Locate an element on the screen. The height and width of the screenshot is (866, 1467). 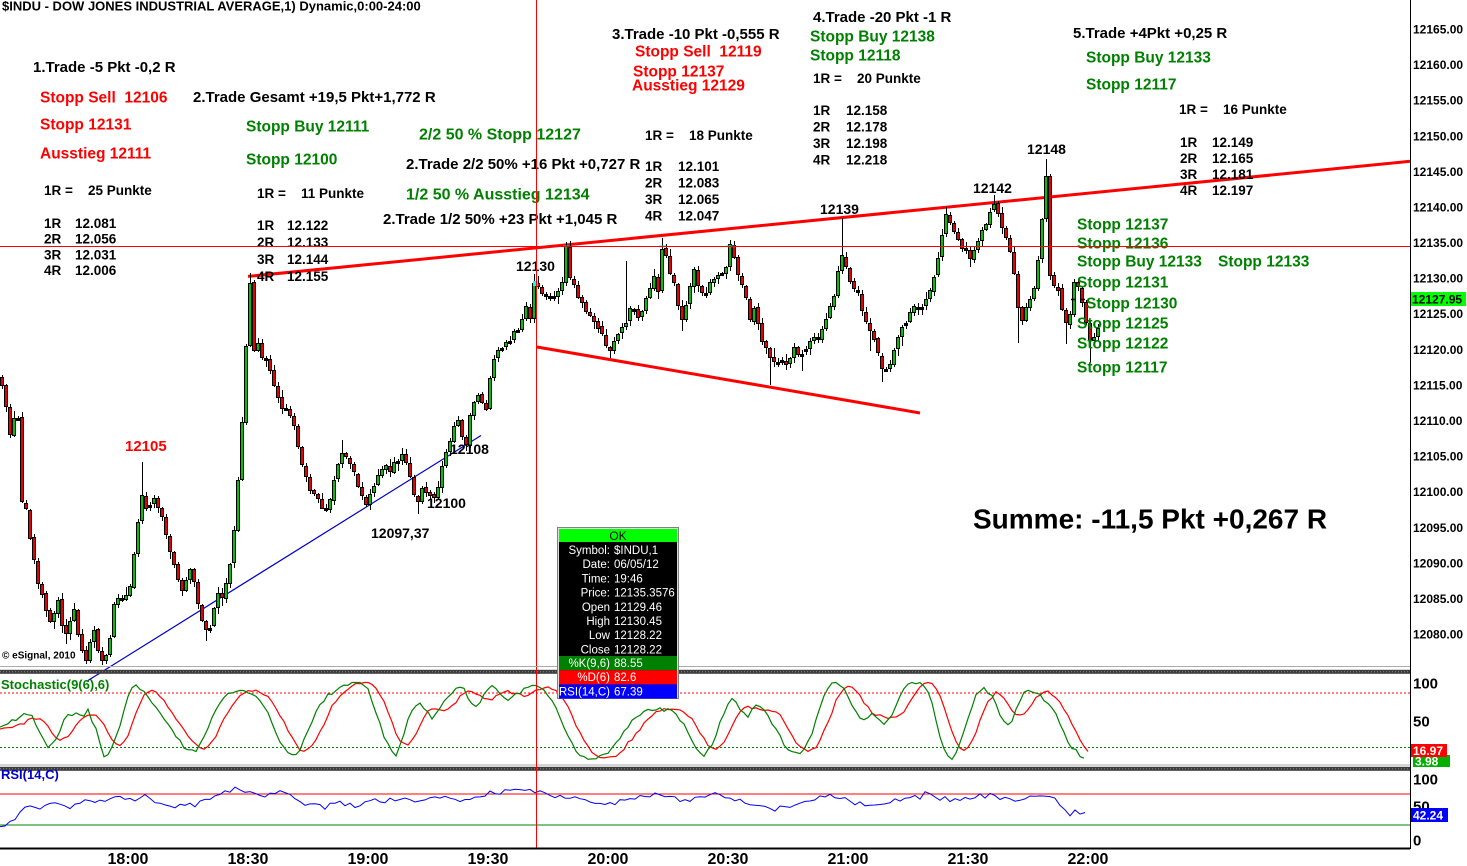
svg-text: 12135.00 is located at coordinates (1438, 243).